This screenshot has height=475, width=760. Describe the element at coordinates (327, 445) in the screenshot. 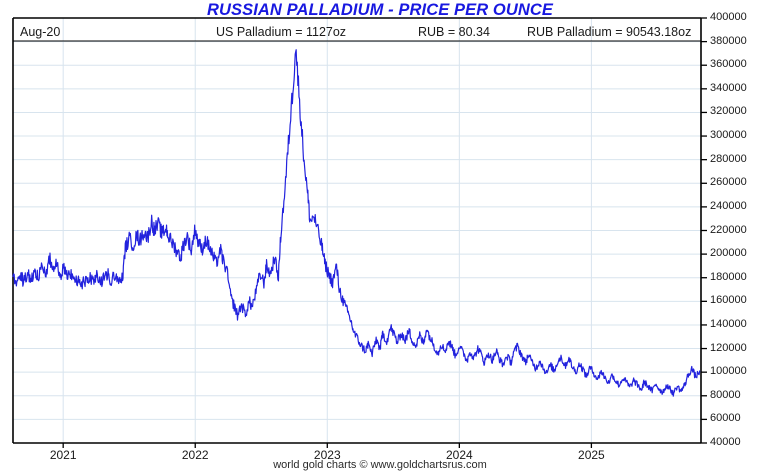

I see `x-tick-marks` at that location.